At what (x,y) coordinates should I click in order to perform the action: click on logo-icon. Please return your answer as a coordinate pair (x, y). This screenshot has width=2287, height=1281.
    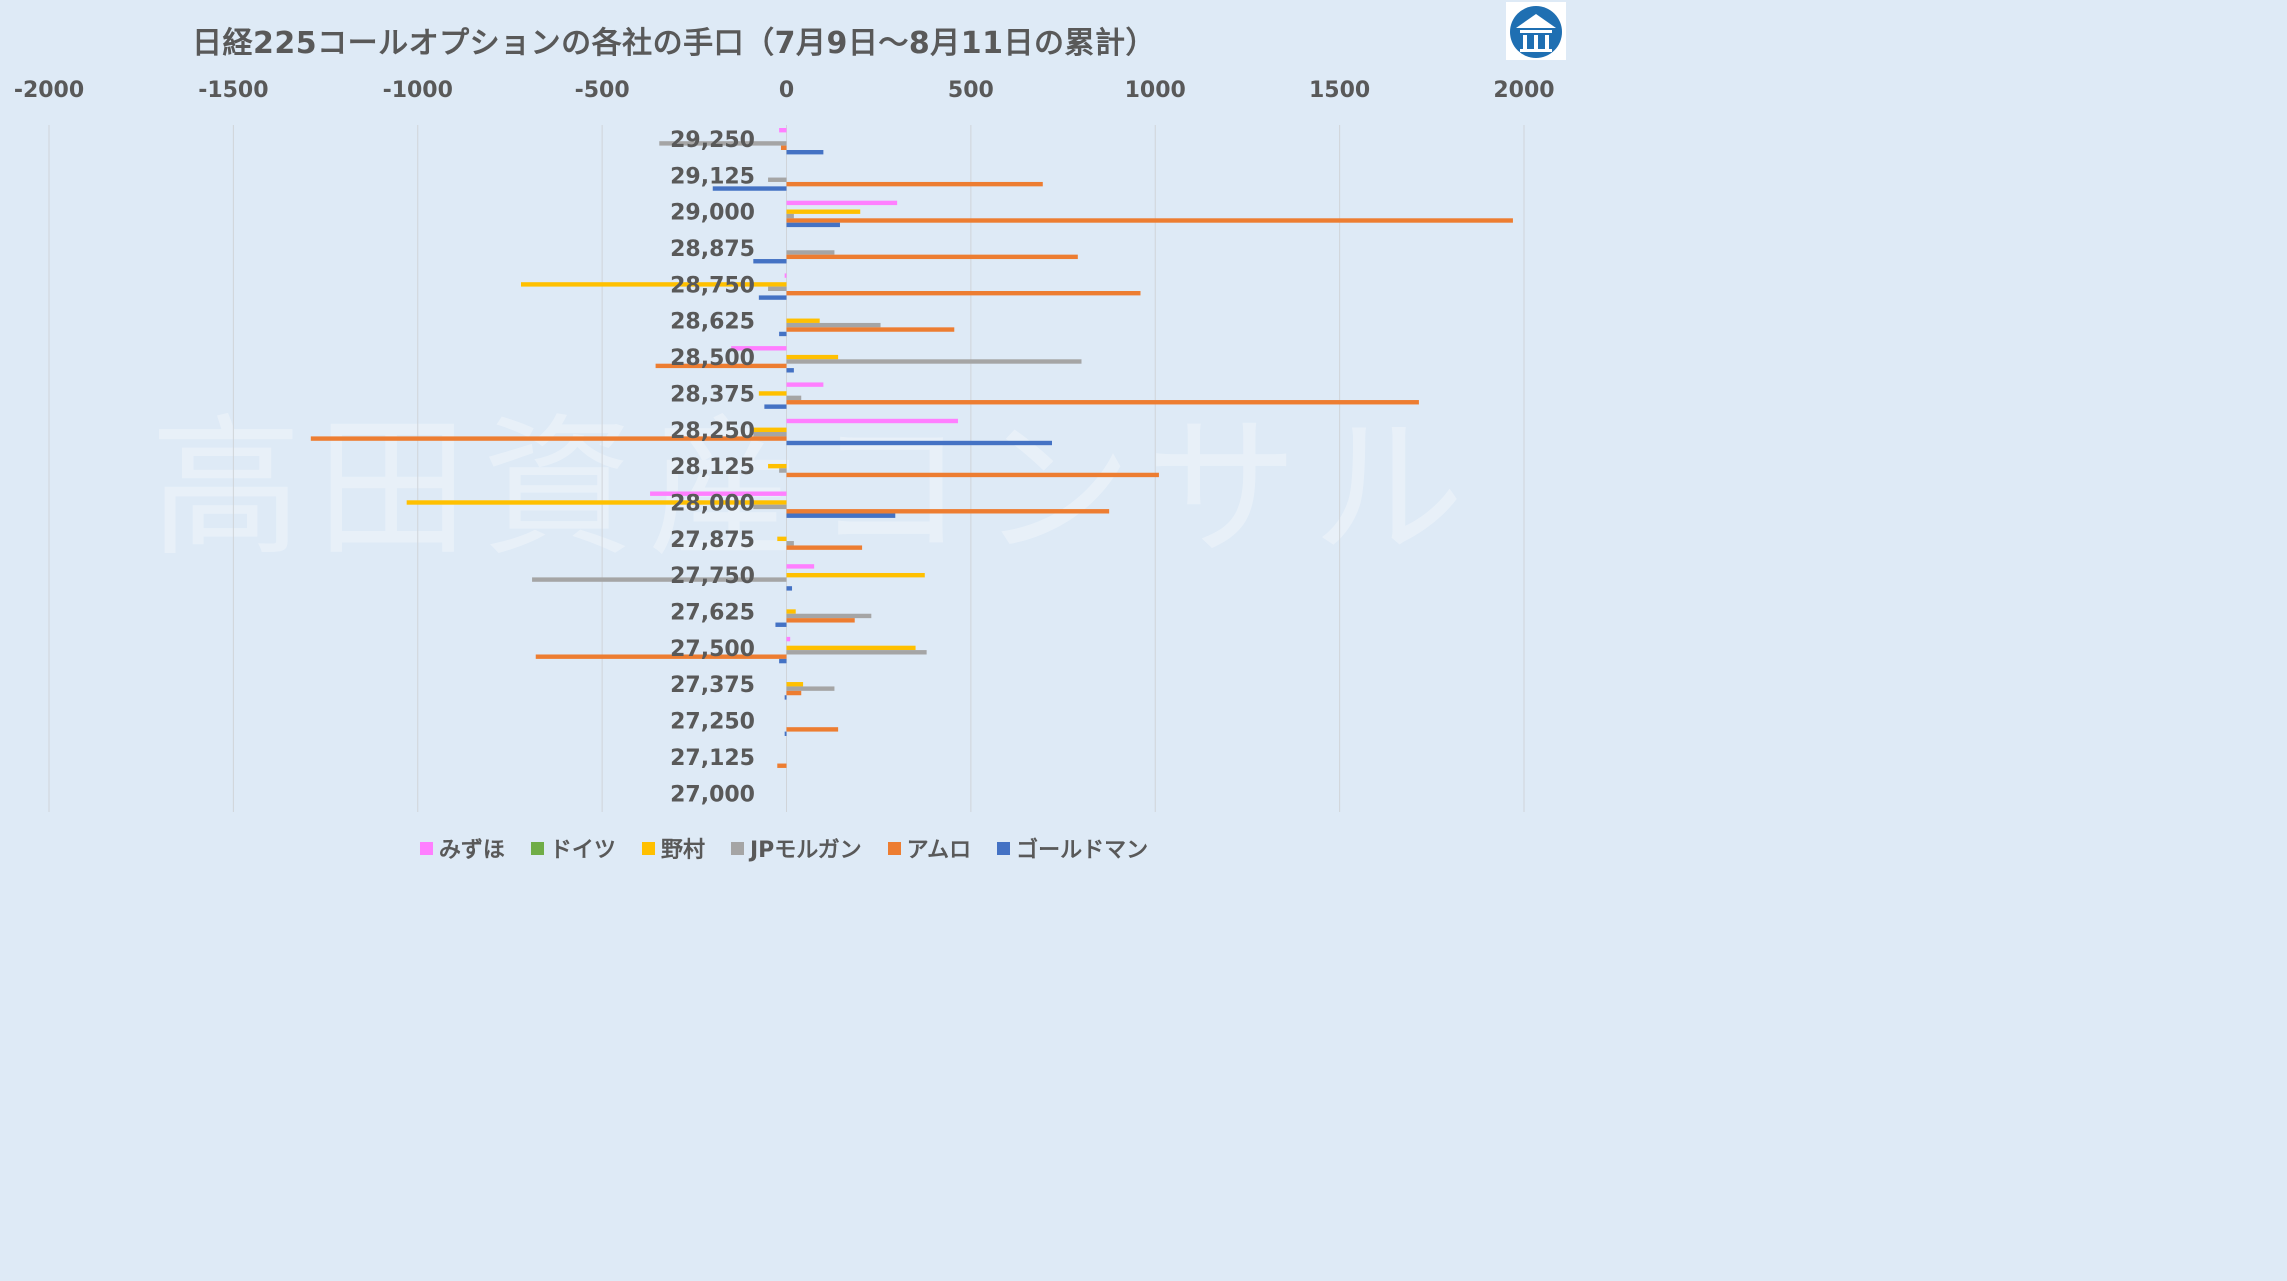
    Looking at the image, I should click on (1536, 31).